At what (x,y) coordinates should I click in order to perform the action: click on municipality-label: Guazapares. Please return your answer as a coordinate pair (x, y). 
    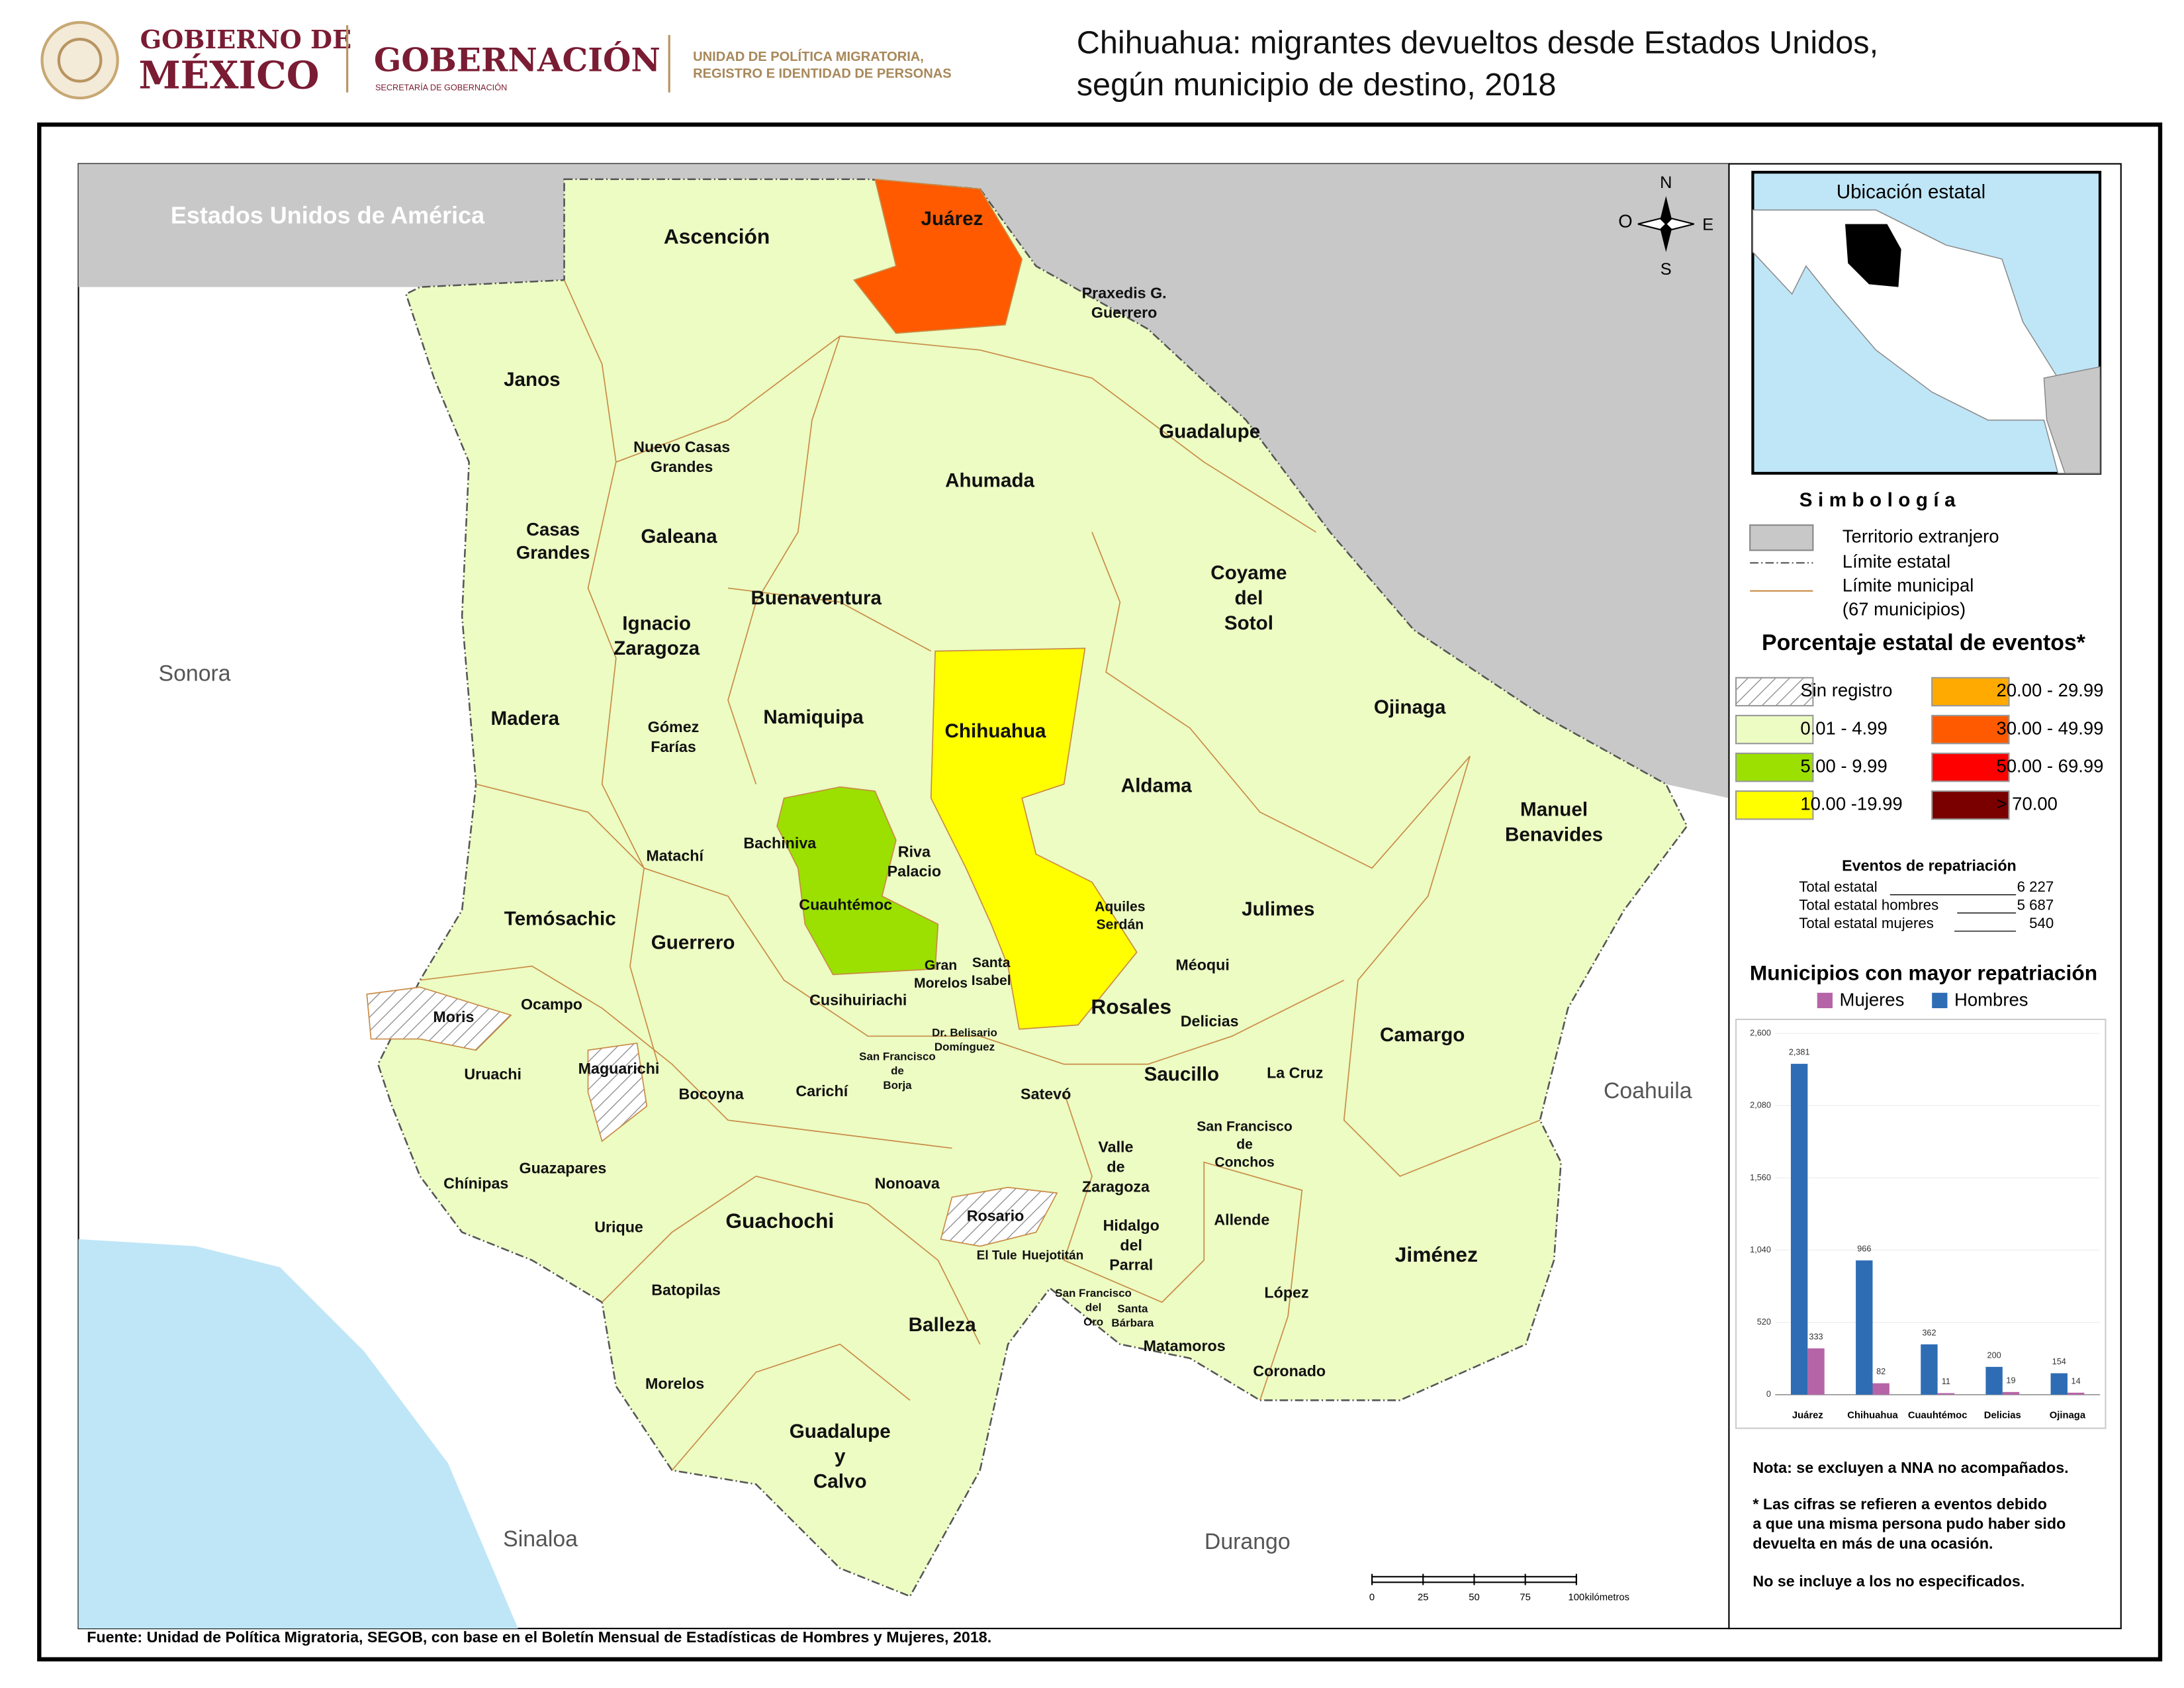
    Looking at the image, I should click on (563, 1167).